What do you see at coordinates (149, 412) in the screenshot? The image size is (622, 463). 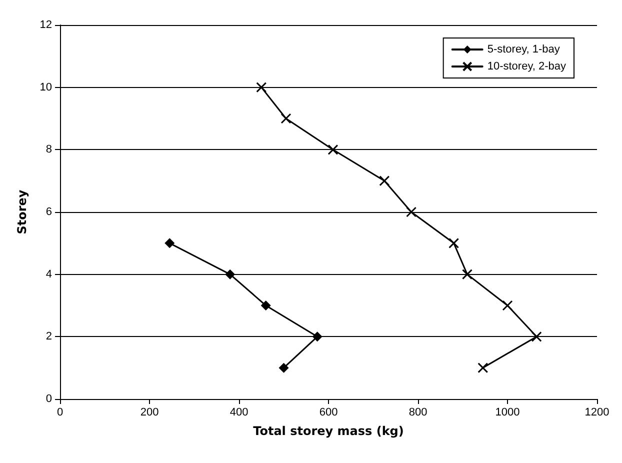 I see `x-tick-label: 200` at bounding box center [149, 412].